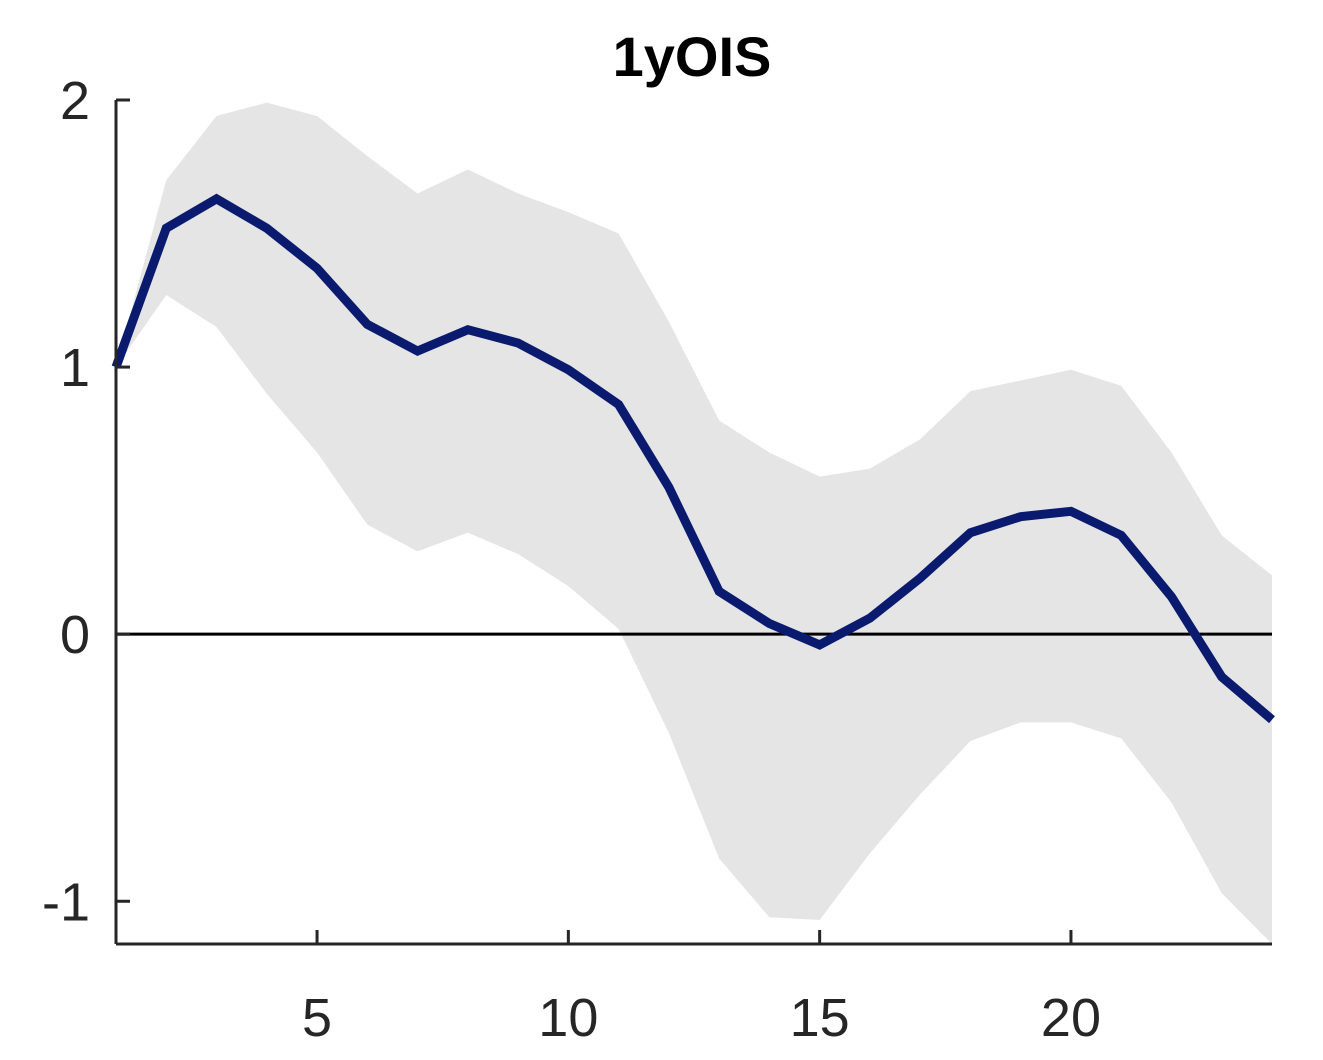  What do you see at coordinates (66, 902) in the screenshot?
I see `y-tick-label: -1` at bounding box center [66, 902].